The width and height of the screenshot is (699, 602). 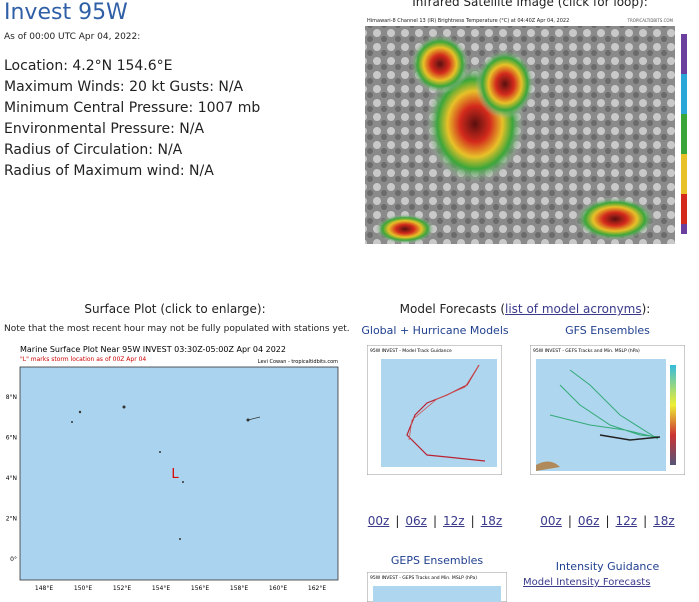 I want to click on y-tick-label: 6°N, so click(x=11, y=438).